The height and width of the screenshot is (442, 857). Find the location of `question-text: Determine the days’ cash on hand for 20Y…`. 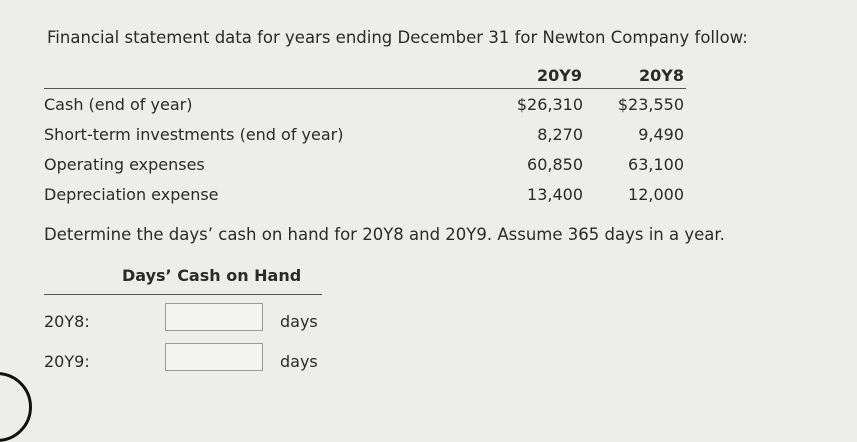

question-text: Determine the days’ cash on hand for 20Y… is located at coordinates (384, 234).